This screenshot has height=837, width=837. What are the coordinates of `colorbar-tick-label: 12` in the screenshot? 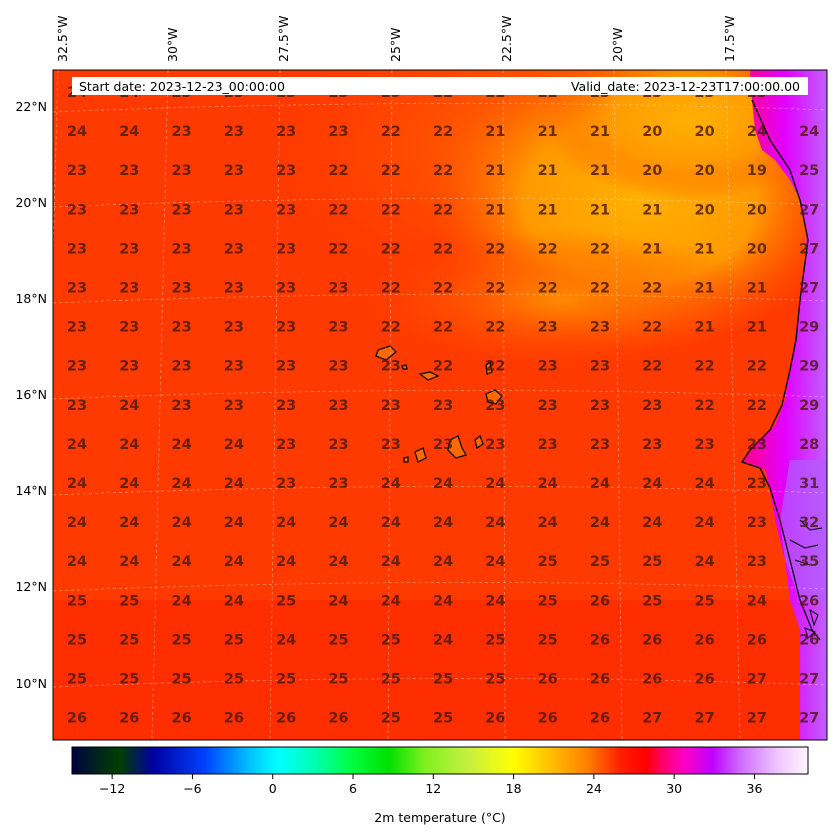 It's located at (433, 788).